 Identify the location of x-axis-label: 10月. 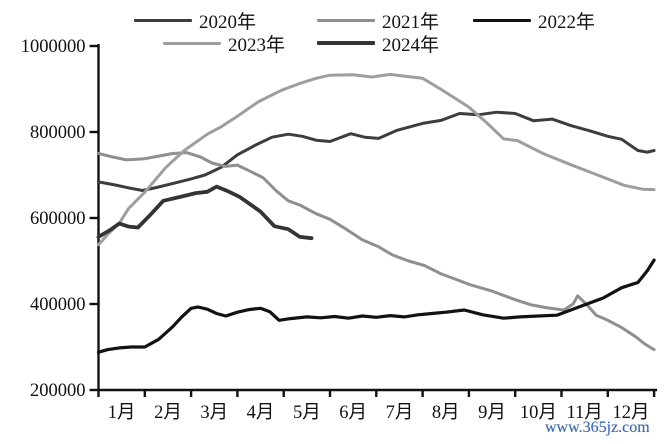
(538, 413).